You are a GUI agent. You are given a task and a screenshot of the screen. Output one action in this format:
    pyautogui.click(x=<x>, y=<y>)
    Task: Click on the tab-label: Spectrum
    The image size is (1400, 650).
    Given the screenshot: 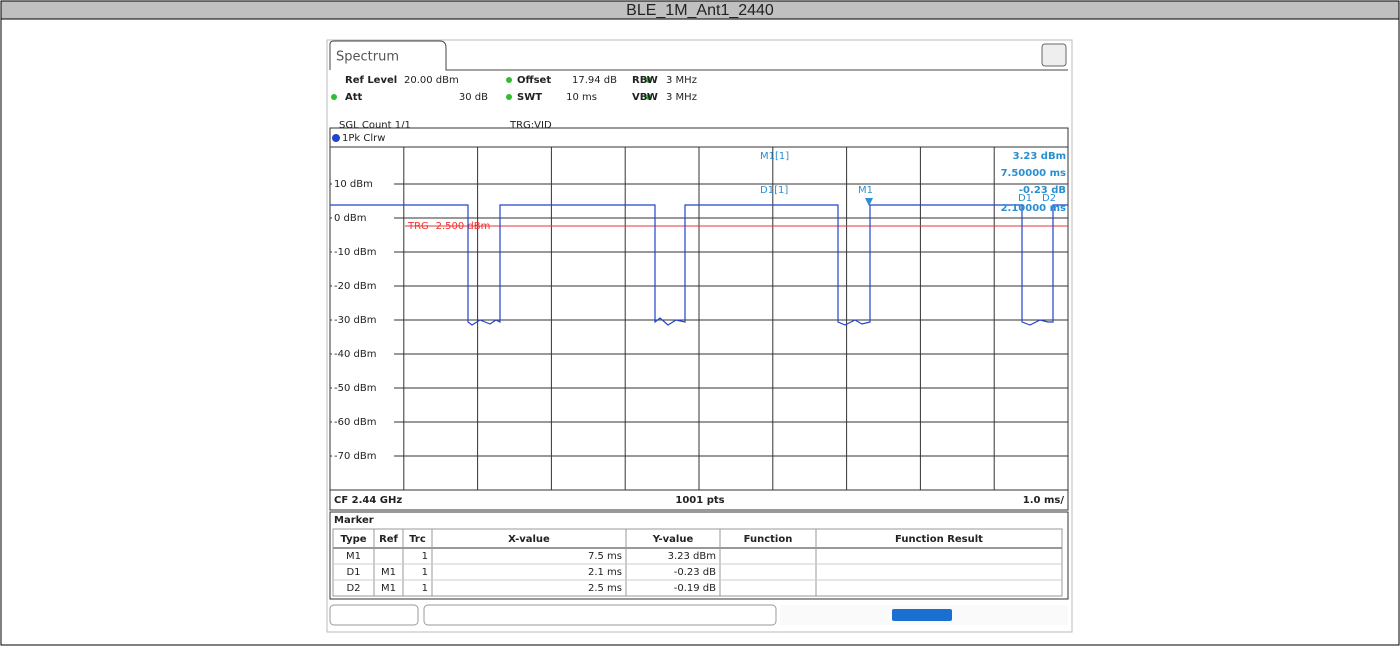 What is the action you would take?
    pyautogui.click(x=367, y=57)
    